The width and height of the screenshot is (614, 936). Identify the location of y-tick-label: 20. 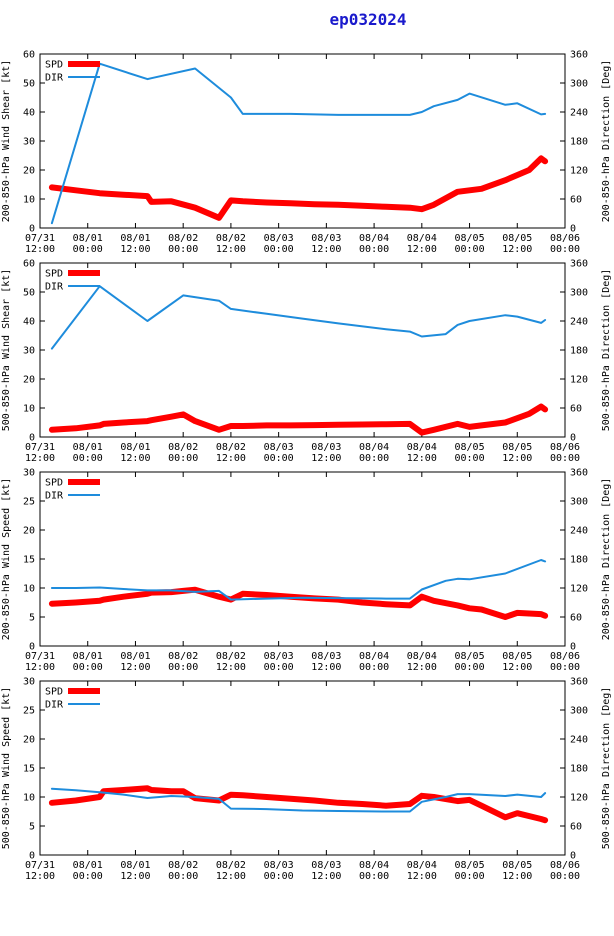
(29, 740).